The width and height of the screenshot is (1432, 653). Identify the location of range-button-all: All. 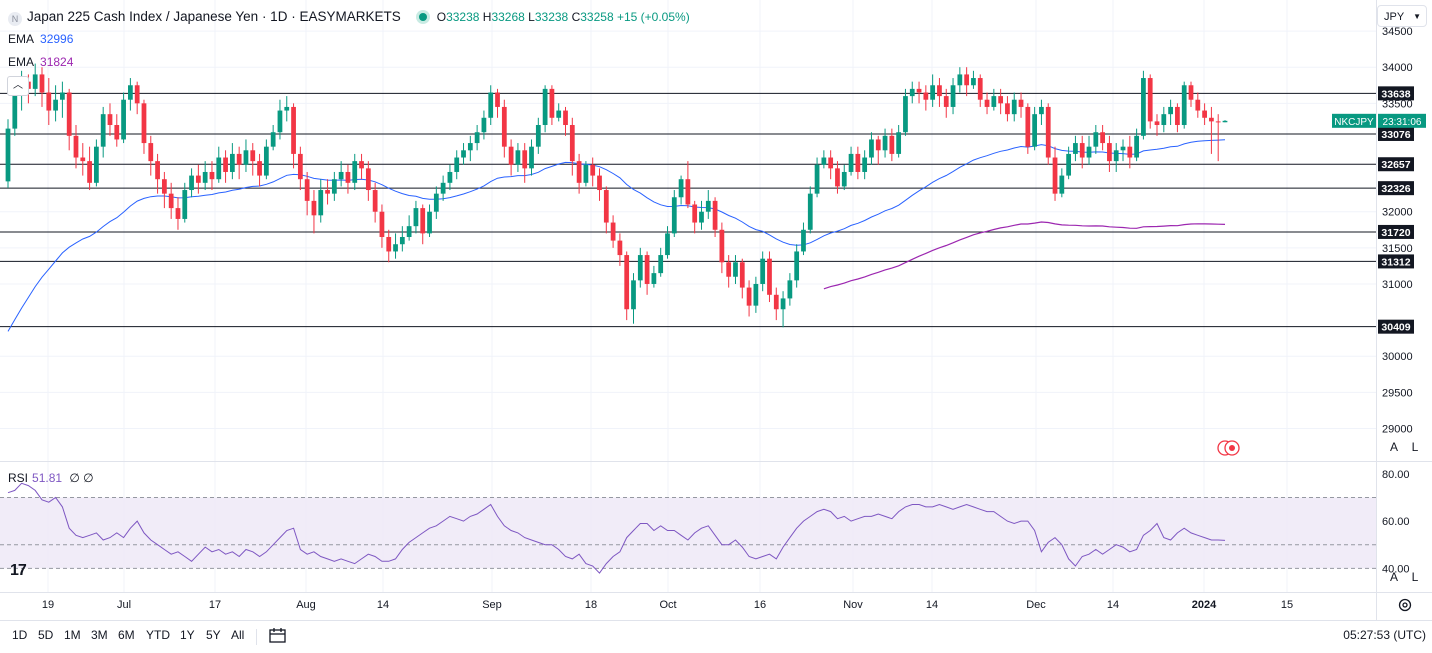
(238, 635).